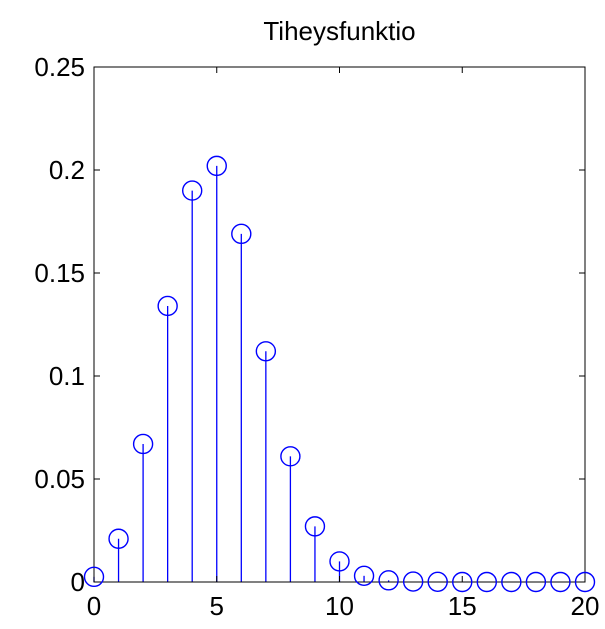 This screenshot has height=629, width=605. I want to click on y-tick-label: 0.15, so click(59, 273).